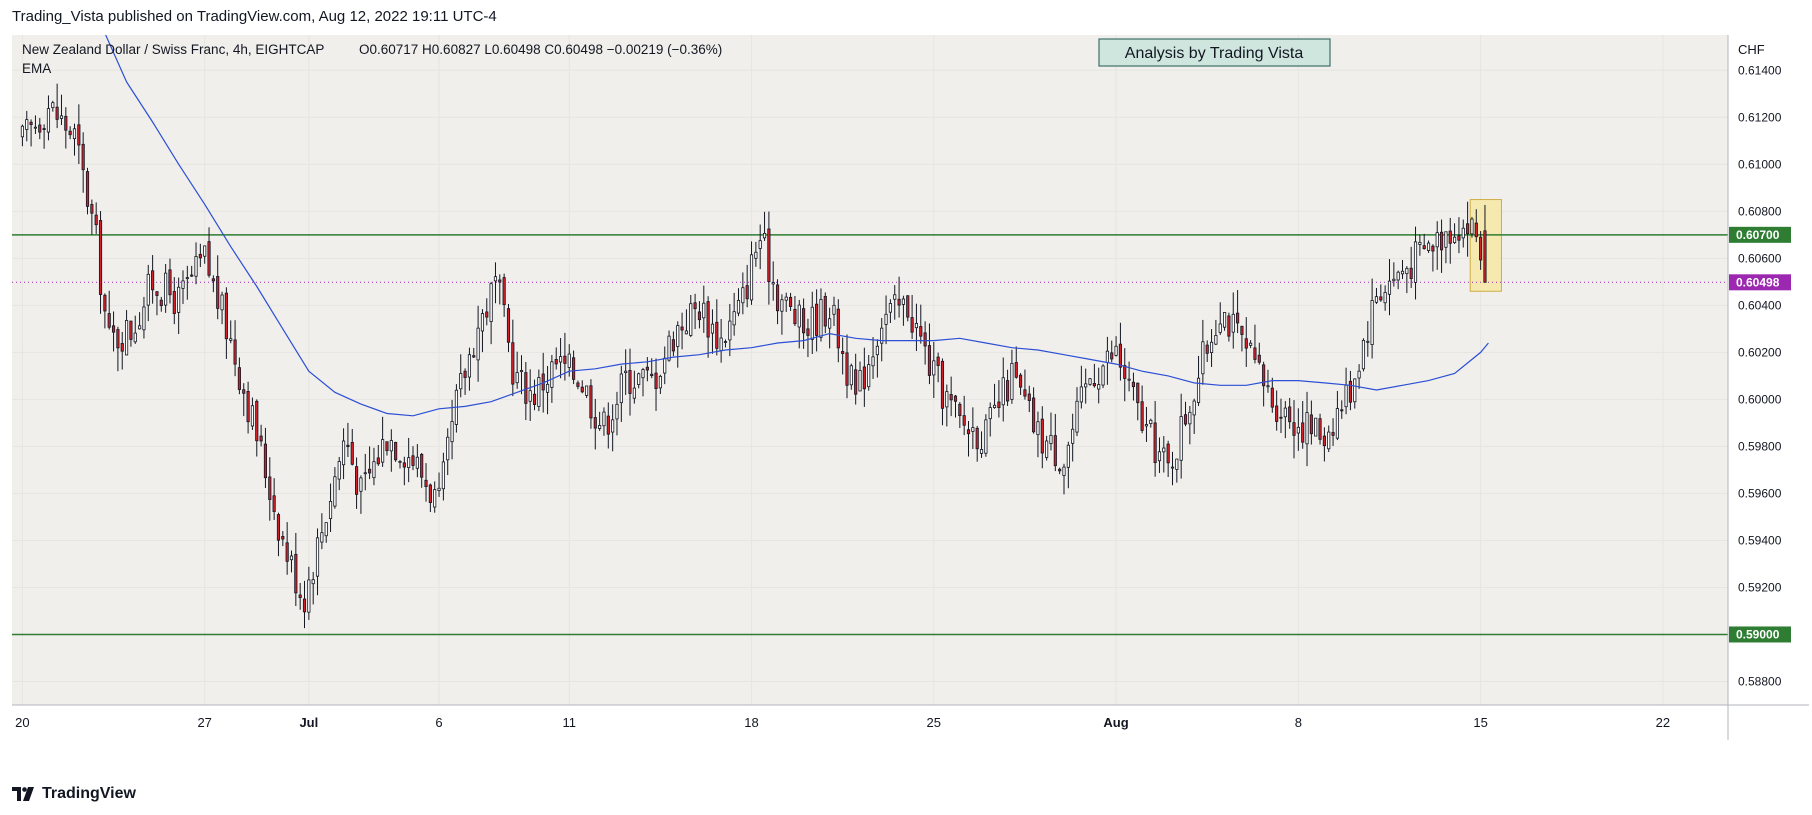  I want to click on footer-brand: TradingView, so click(74, 794).